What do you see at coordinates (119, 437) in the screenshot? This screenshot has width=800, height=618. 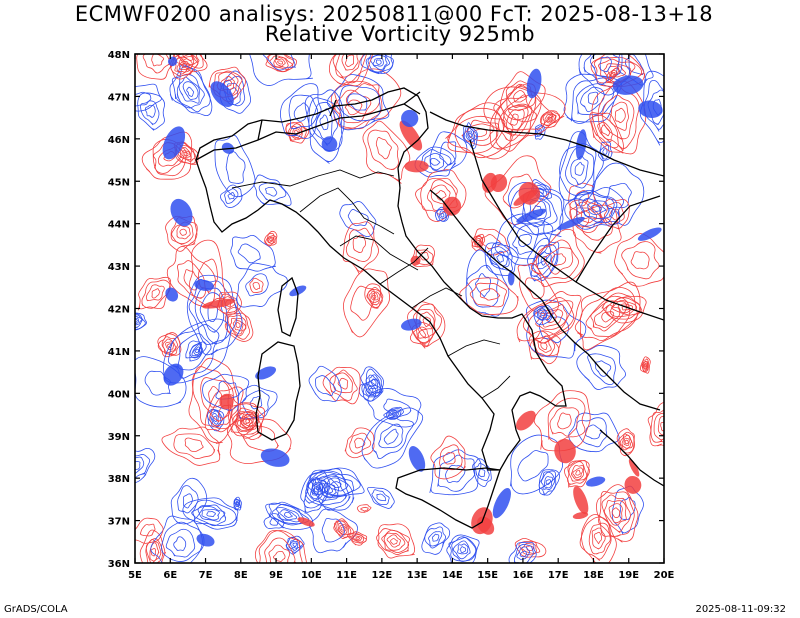 I see `lat-label: 39N` at bounding box center [119, 437].